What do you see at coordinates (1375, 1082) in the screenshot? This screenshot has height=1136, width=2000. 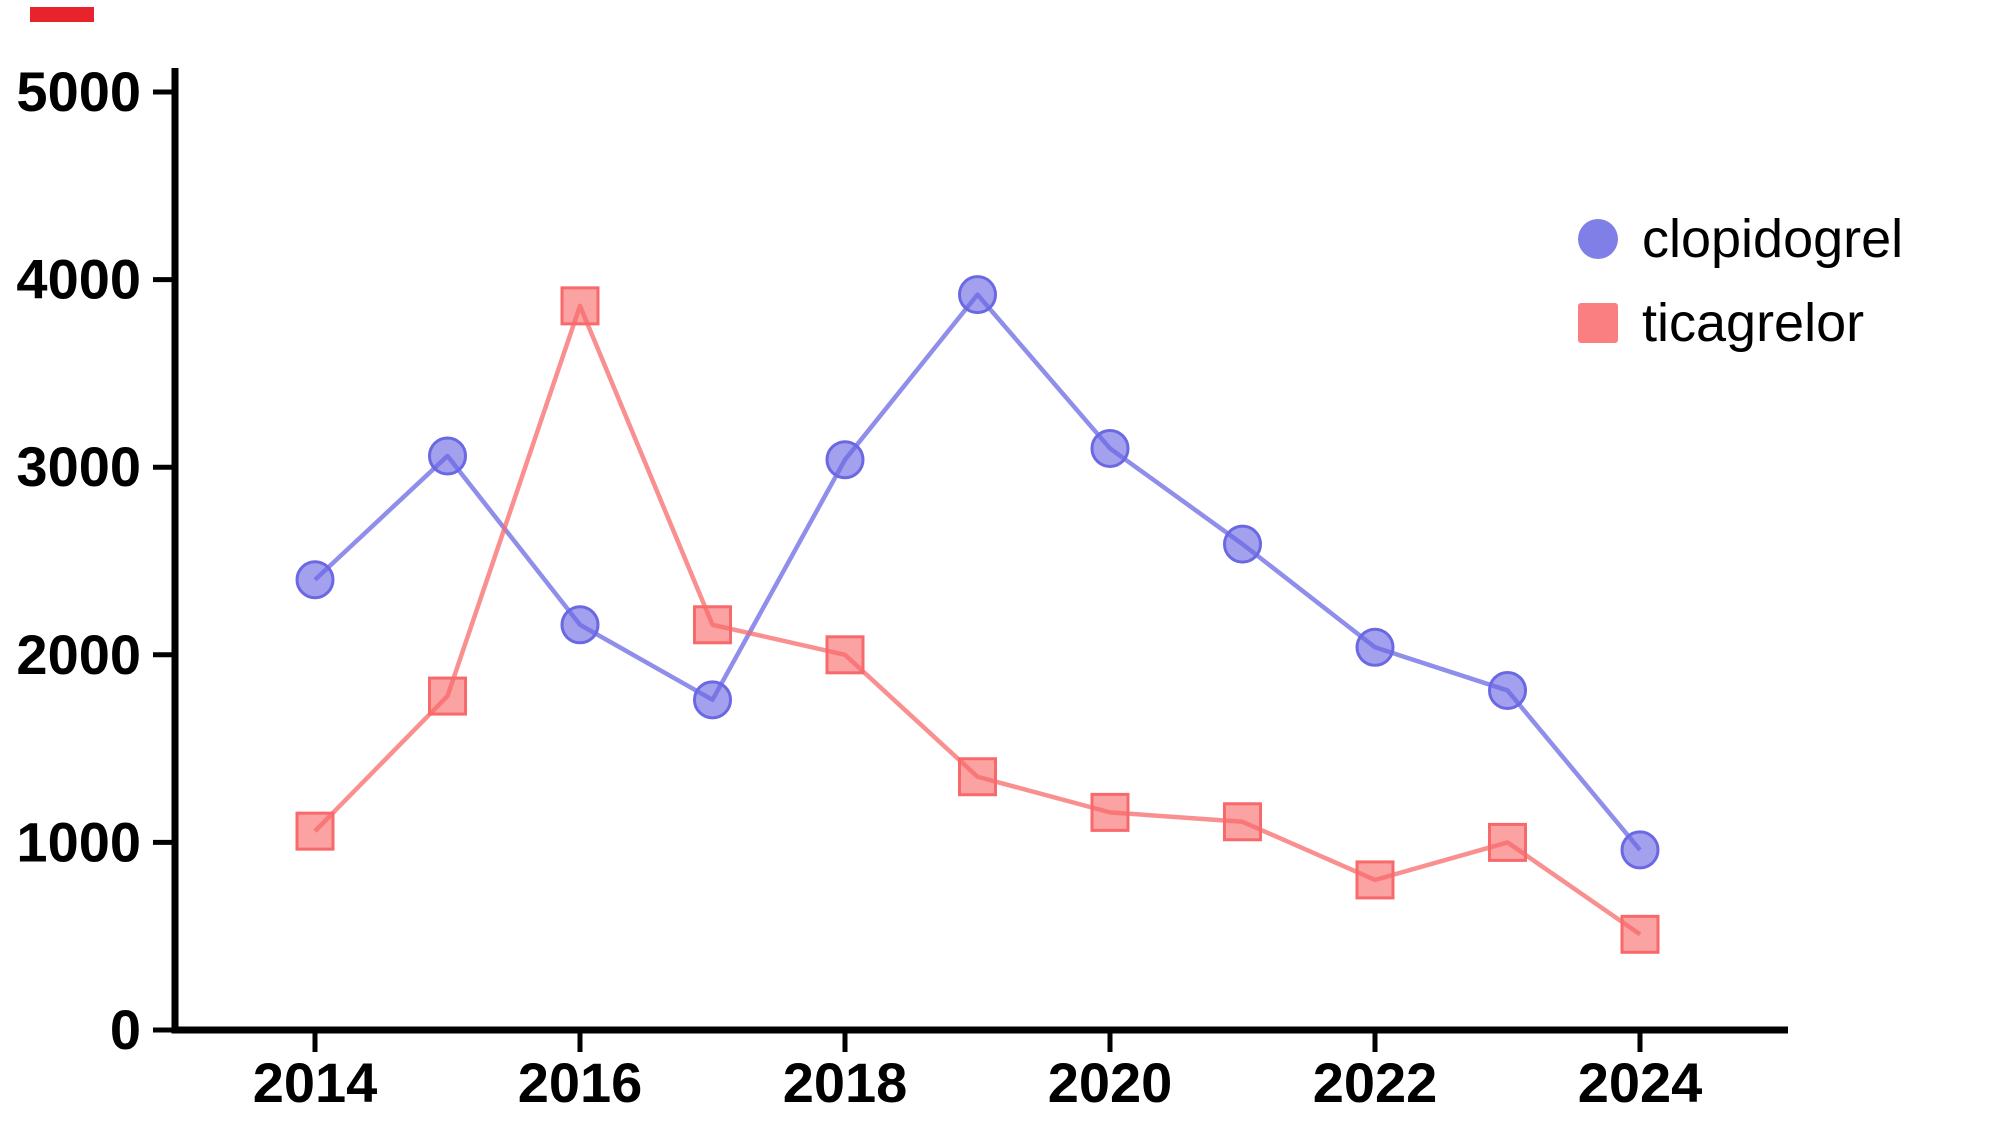 I see `x-tick-label: 2022` at bounding box center [1375, 1082].